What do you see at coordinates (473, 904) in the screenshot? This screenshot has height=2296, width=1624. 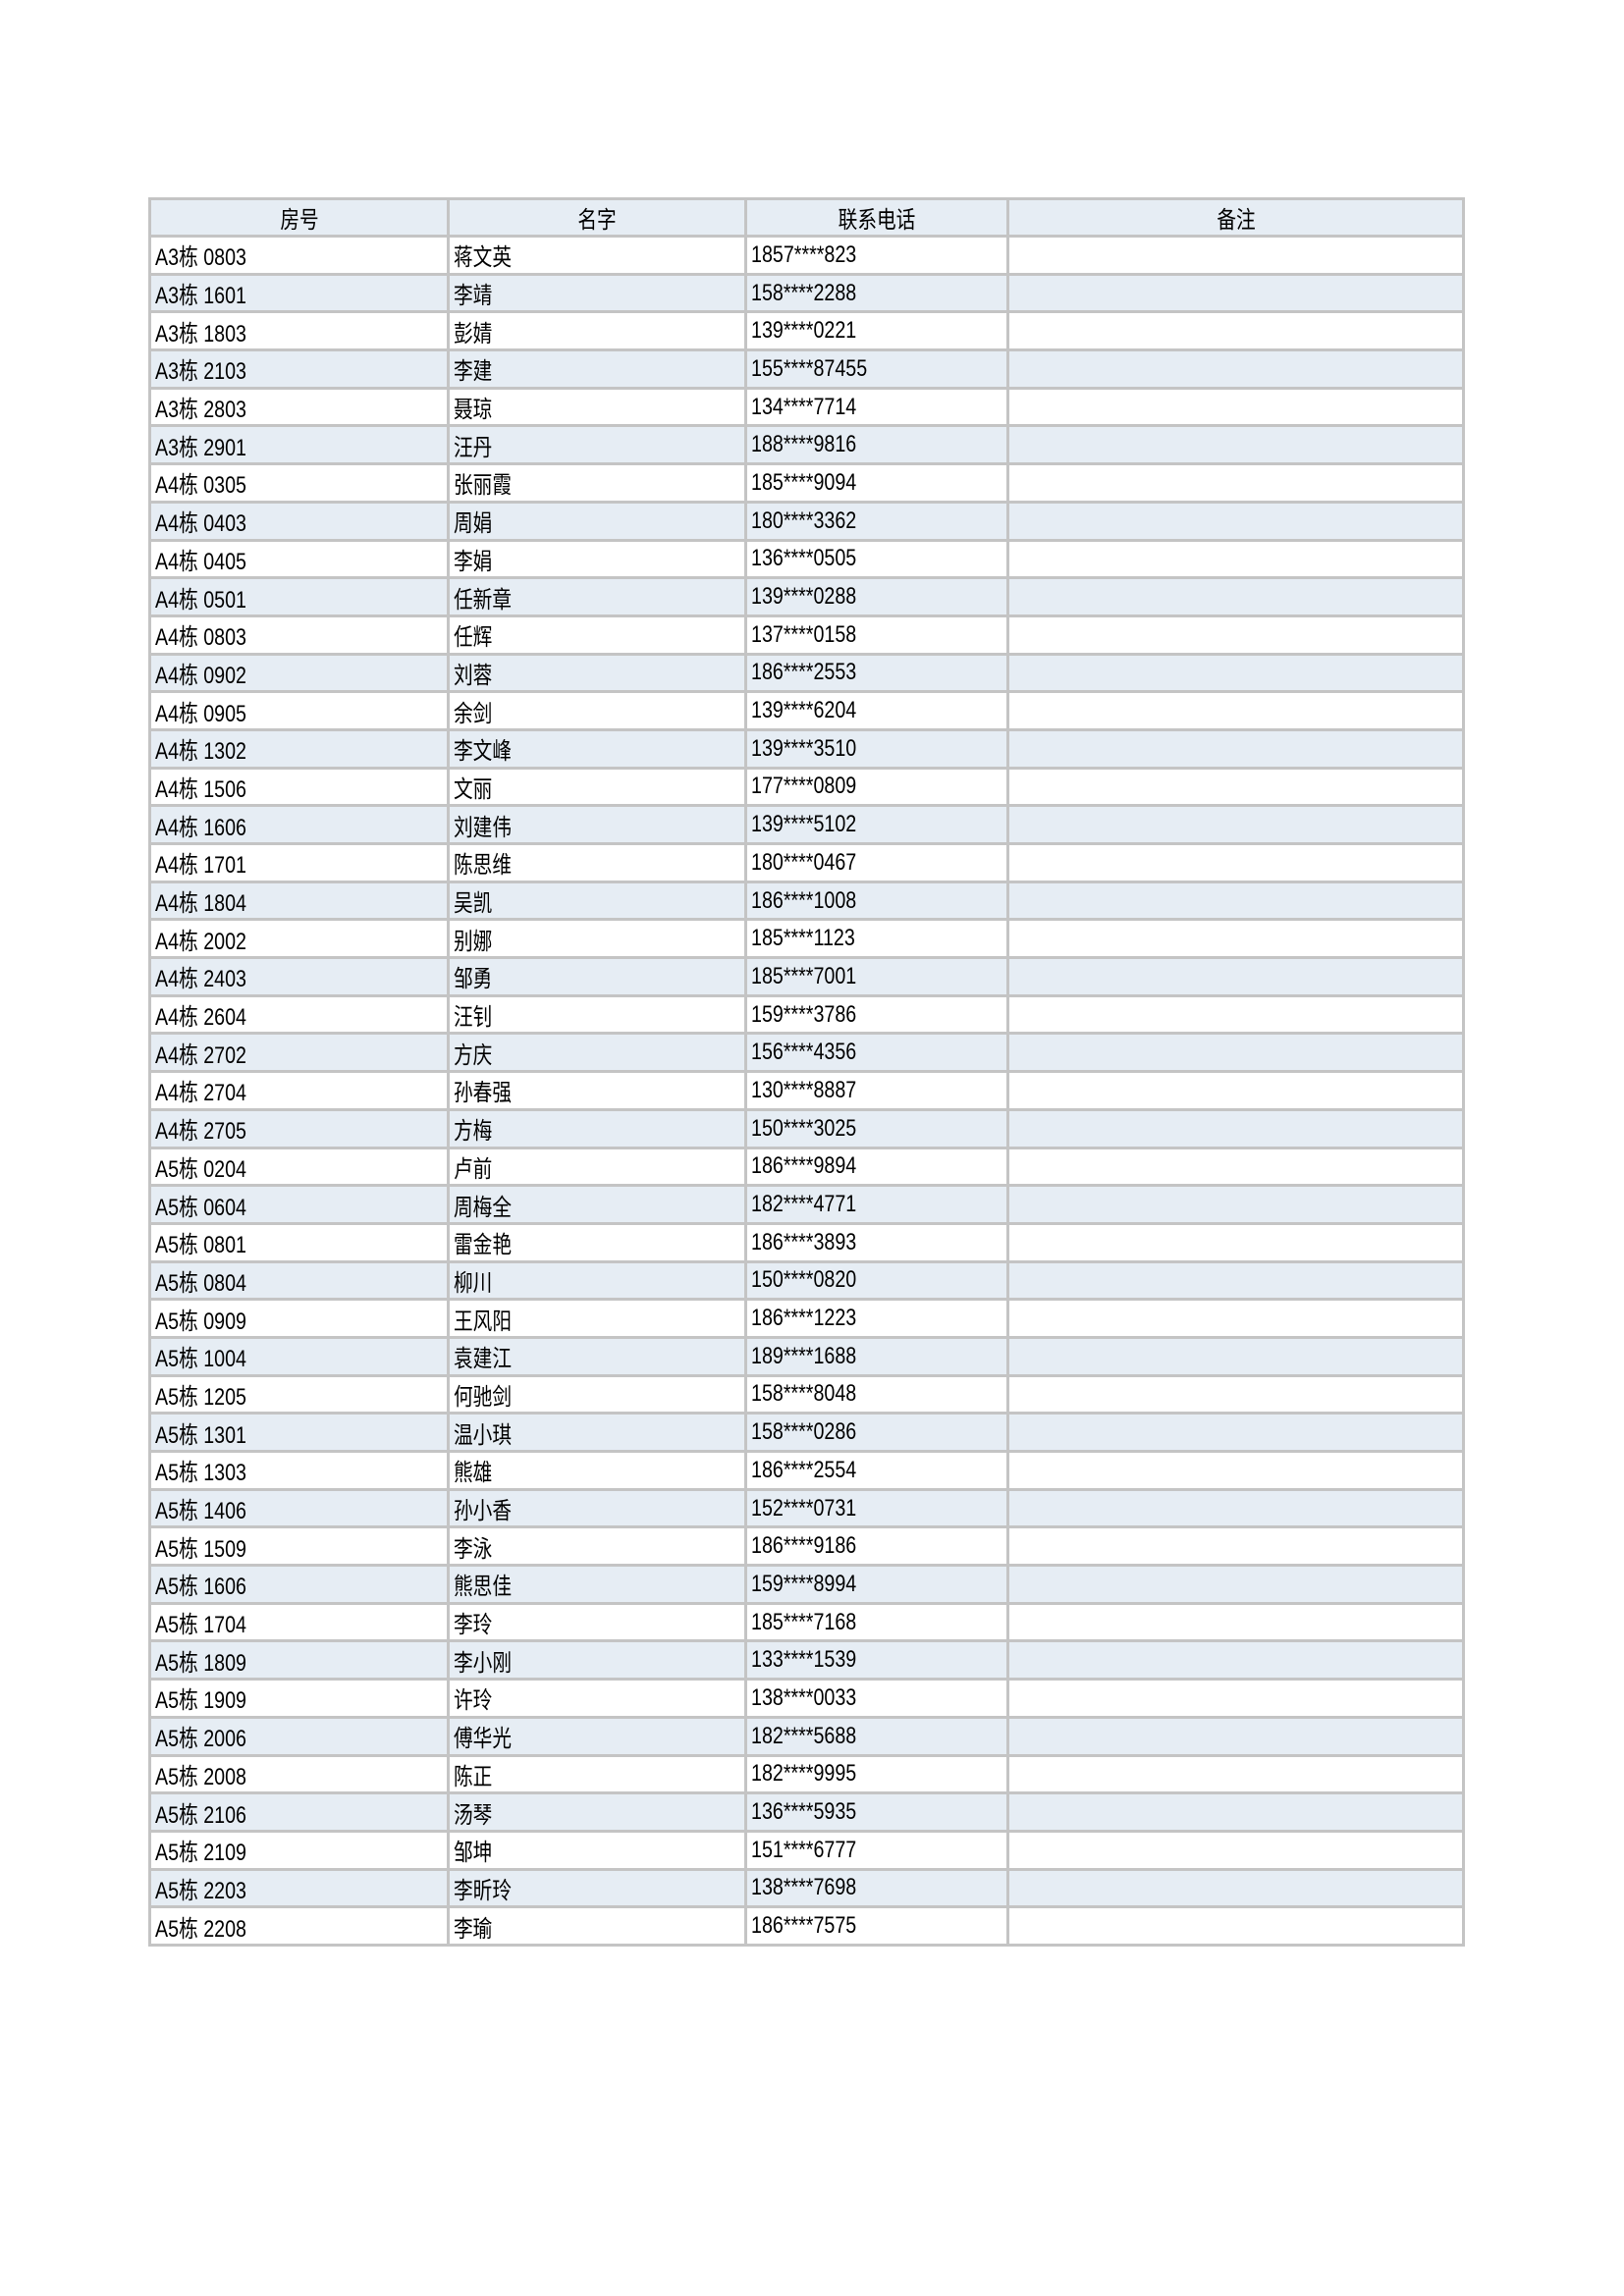 I see `cell-text: 吴凯` at bounding box center [473, 904].